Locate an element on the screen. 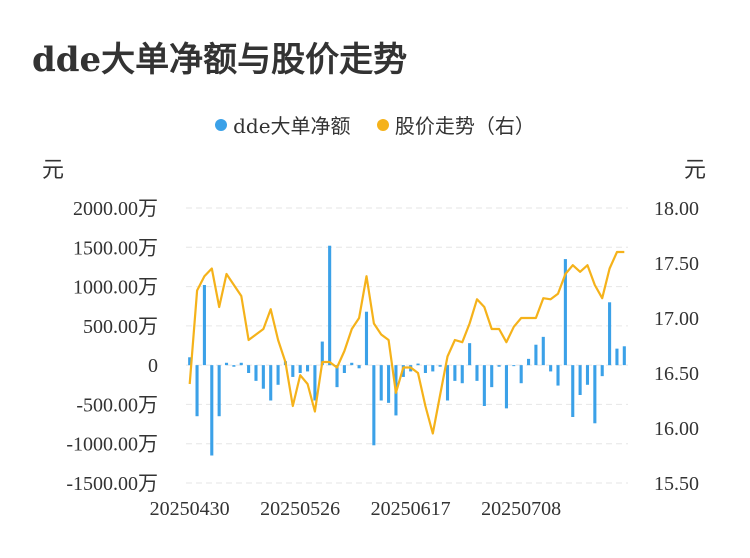 Image resolution: width=750 pixels, height=558 pixels. y-right-tick-label: 16.00 is located at coordinates (676, 429).